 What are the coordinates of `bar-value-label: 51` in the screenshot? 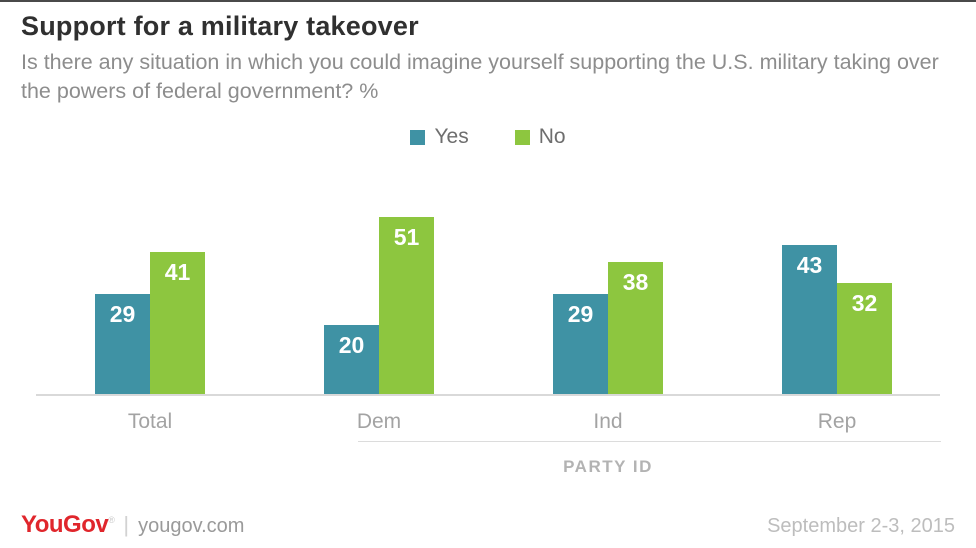 It's located at (406, 236).